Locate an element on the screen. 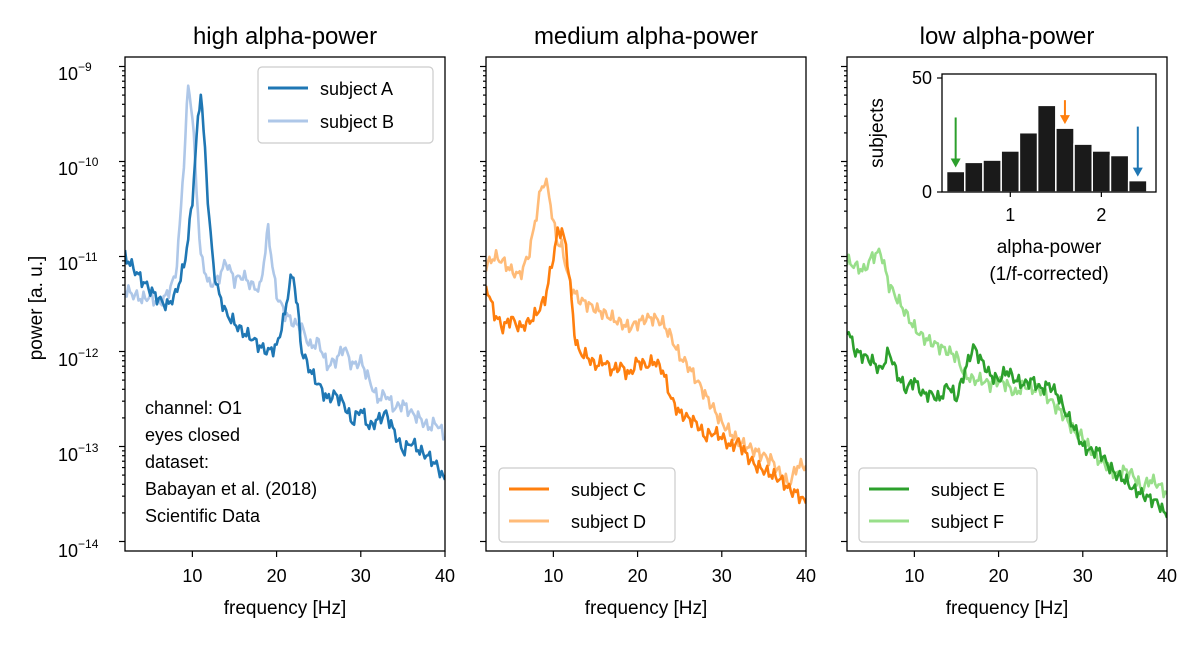  series-line-subject-C is located at coordinates (646, 365).